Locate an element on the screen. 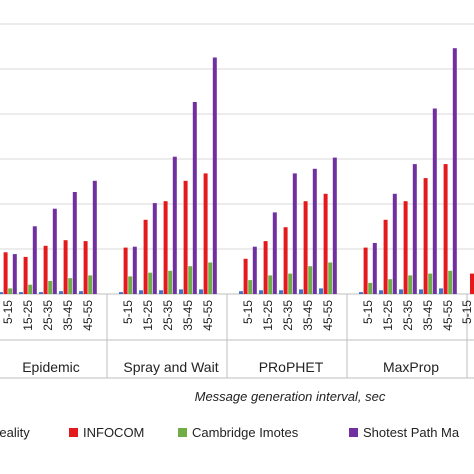 Image resolution: width=474 pixels, height=474 pixels. group-label: Epidemic is located at coordinates (51, 367).